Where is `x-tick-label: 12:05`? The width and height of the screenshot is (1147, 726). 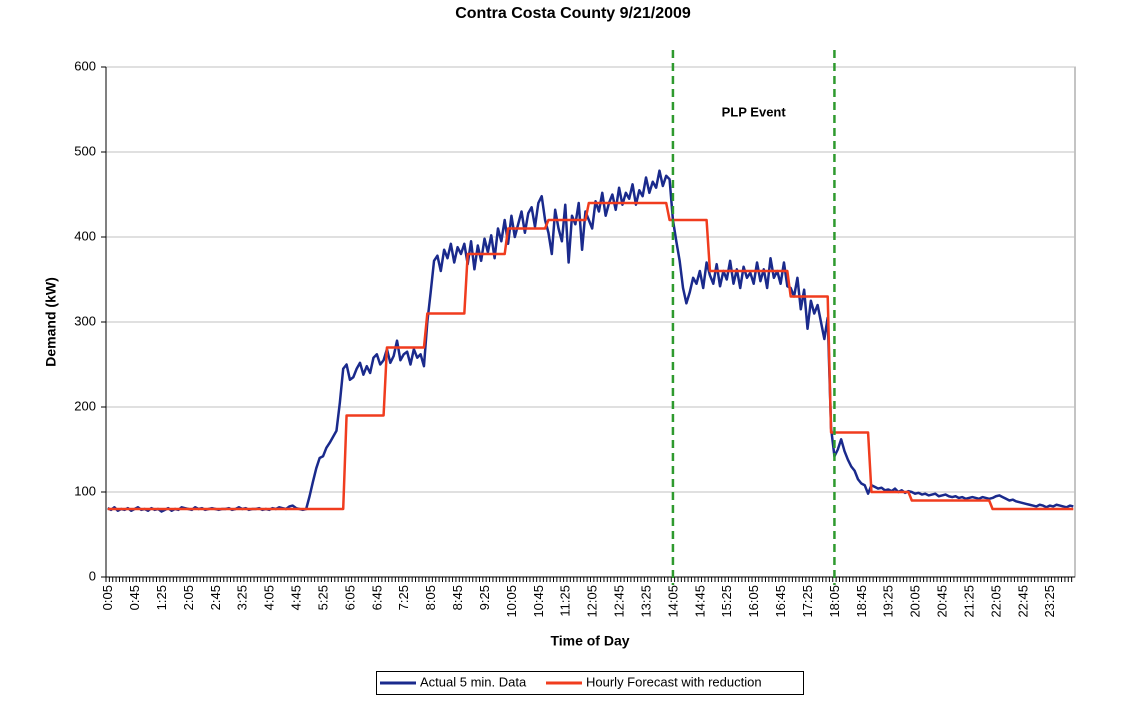 x-tick-label: 12:05 is located at coordinates (592, 601).